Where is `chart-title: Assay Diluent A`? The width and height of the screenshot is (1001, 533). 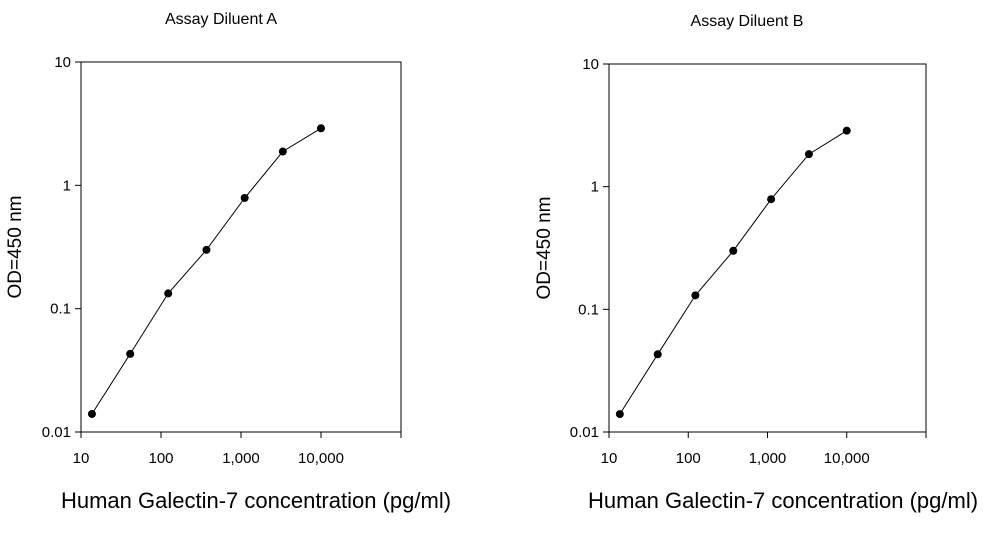 chart-title: Assay Diluent A is located at coordinates (221, 19).